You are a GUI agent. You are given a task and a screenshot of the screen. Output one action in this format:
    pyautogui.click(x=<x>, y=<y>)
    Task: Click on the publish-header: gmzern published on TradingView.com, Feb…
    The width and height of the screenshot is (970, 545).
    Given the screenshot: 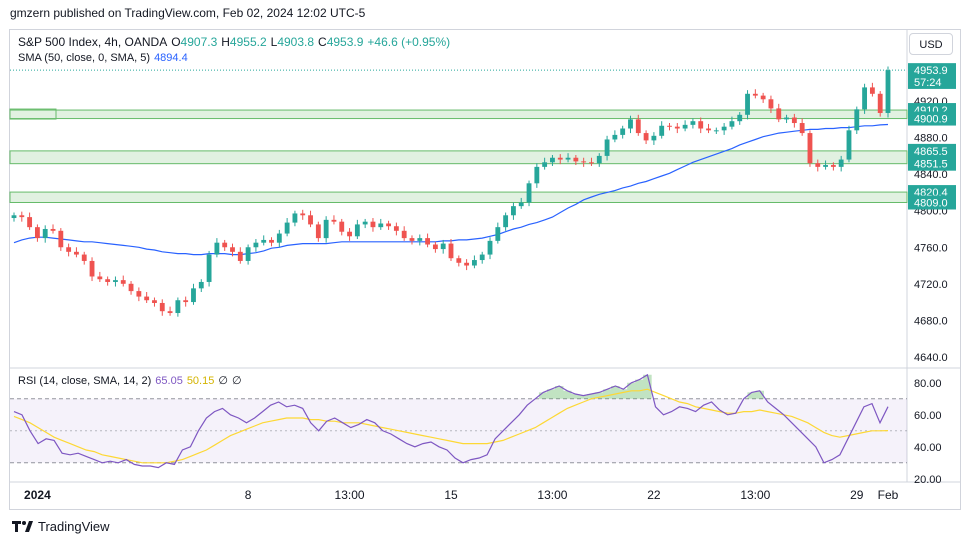 What is the action you would take?
    pyautogui.click(x=188, y=13)
    